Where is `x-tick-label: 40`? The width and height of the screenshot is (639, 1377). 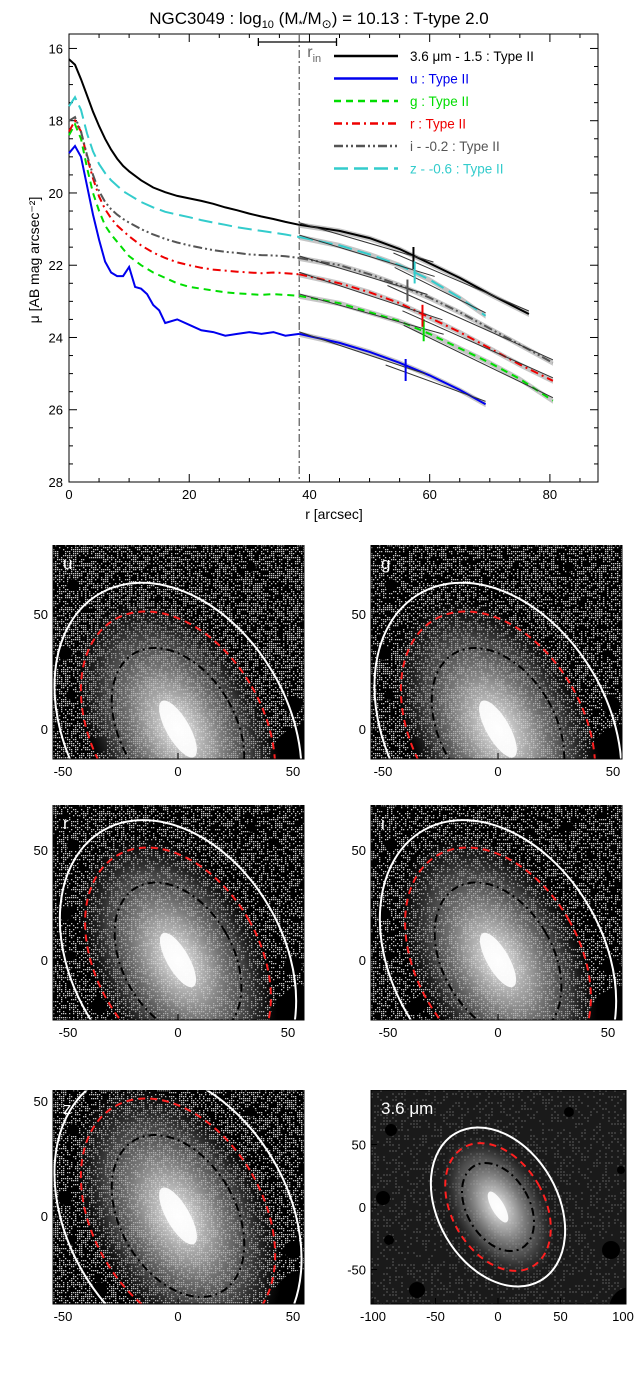
x-tick-label: 40 is located at coordinates (309, 494).